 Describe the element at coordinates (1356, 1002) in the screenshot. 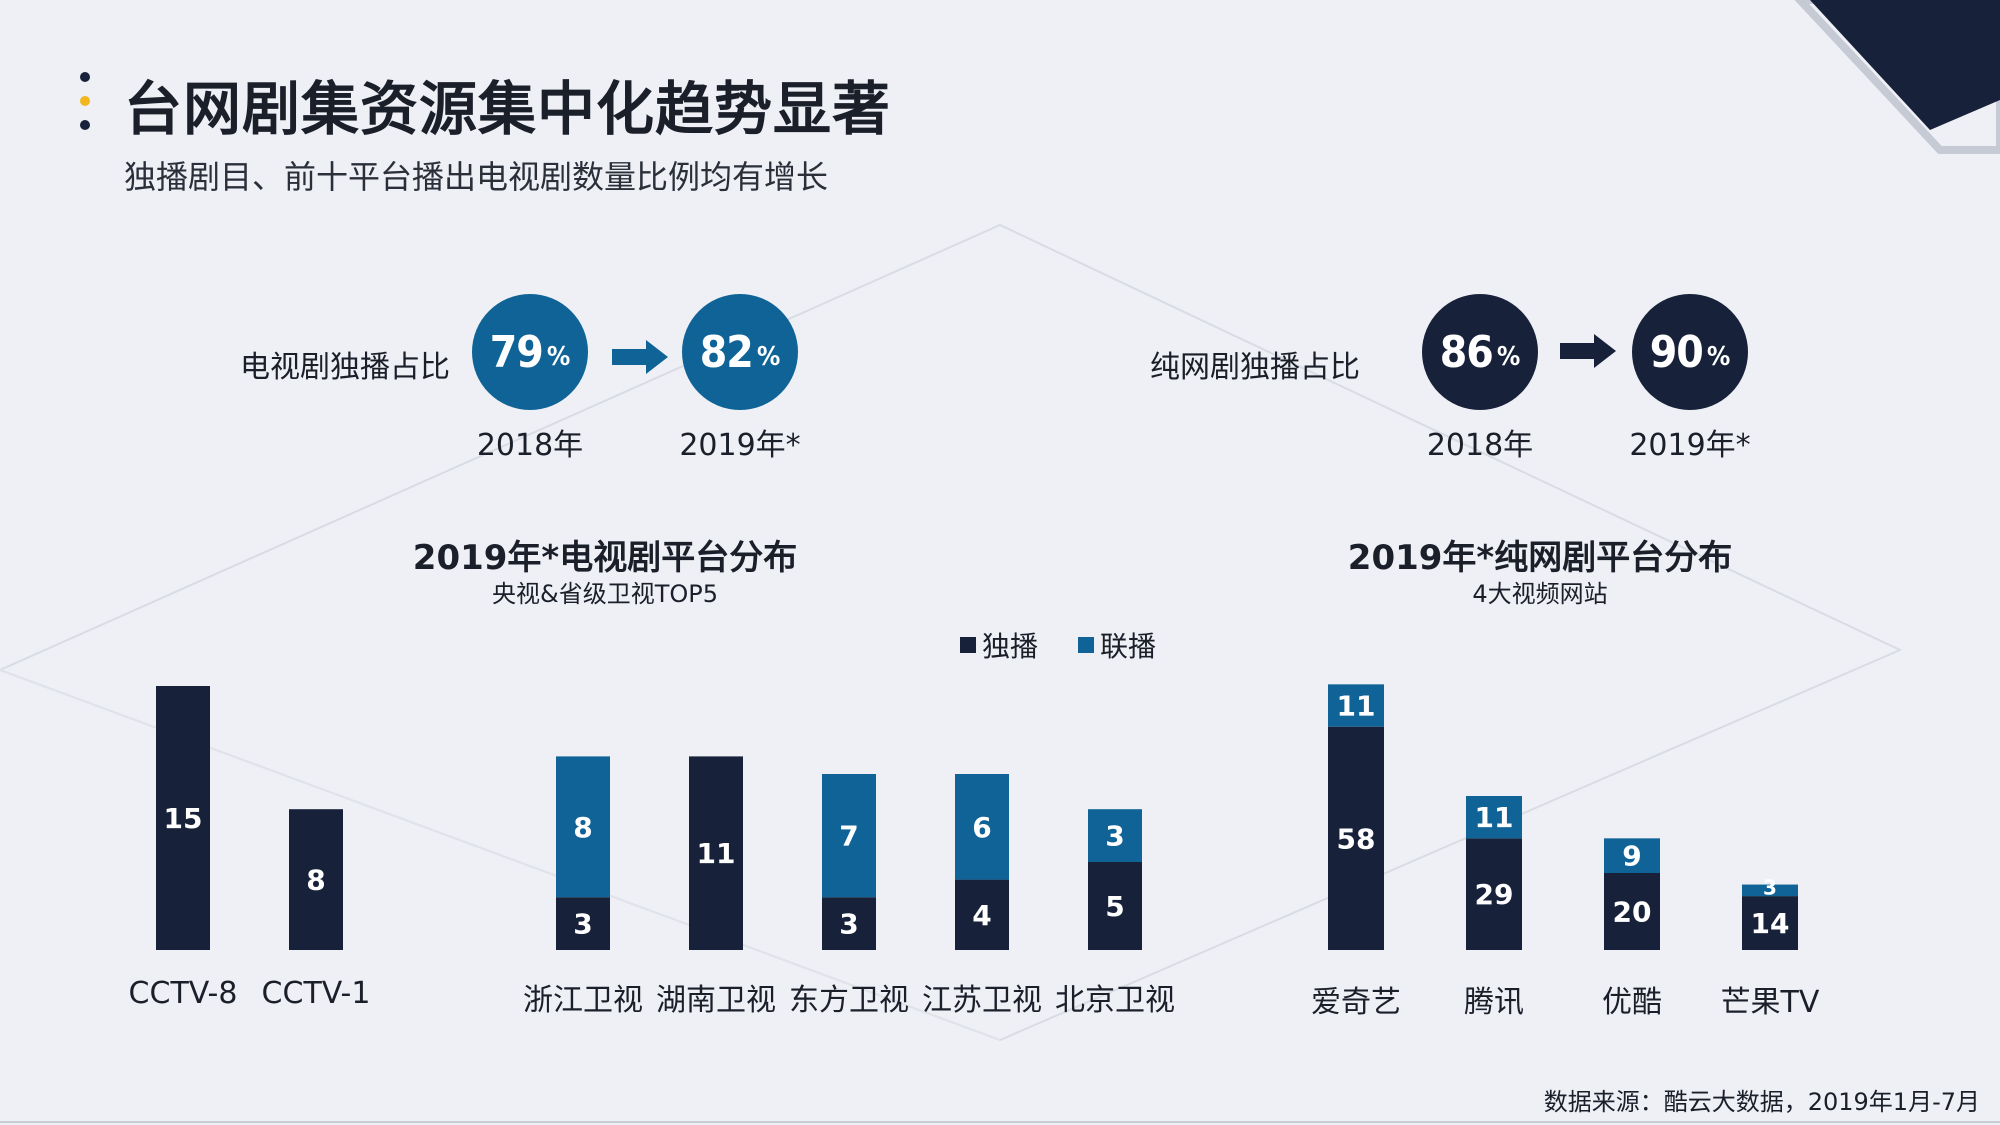

I see `category-label-1-0: 爱奇艺` at that location.